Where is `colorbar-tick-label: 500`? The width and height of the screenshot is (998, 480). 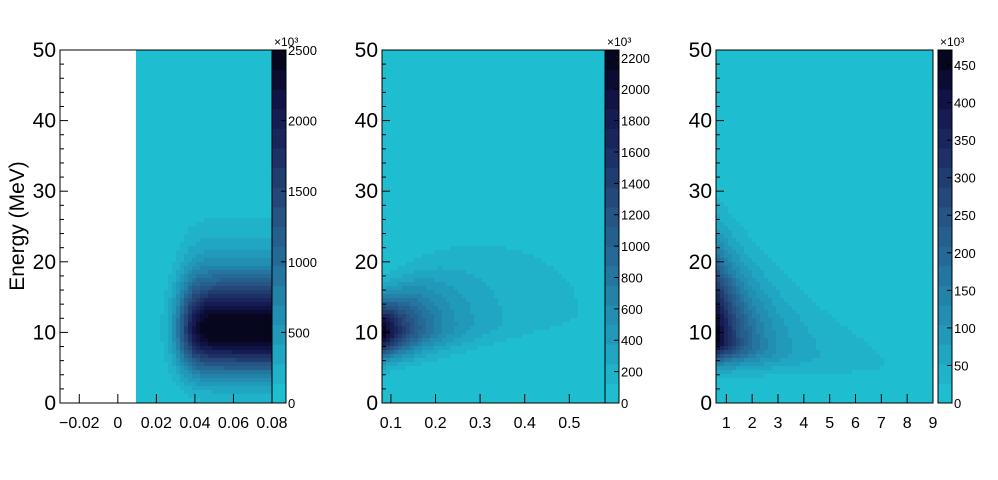 colorbar-tick-label: 500 is located at coordinates (299, 332).